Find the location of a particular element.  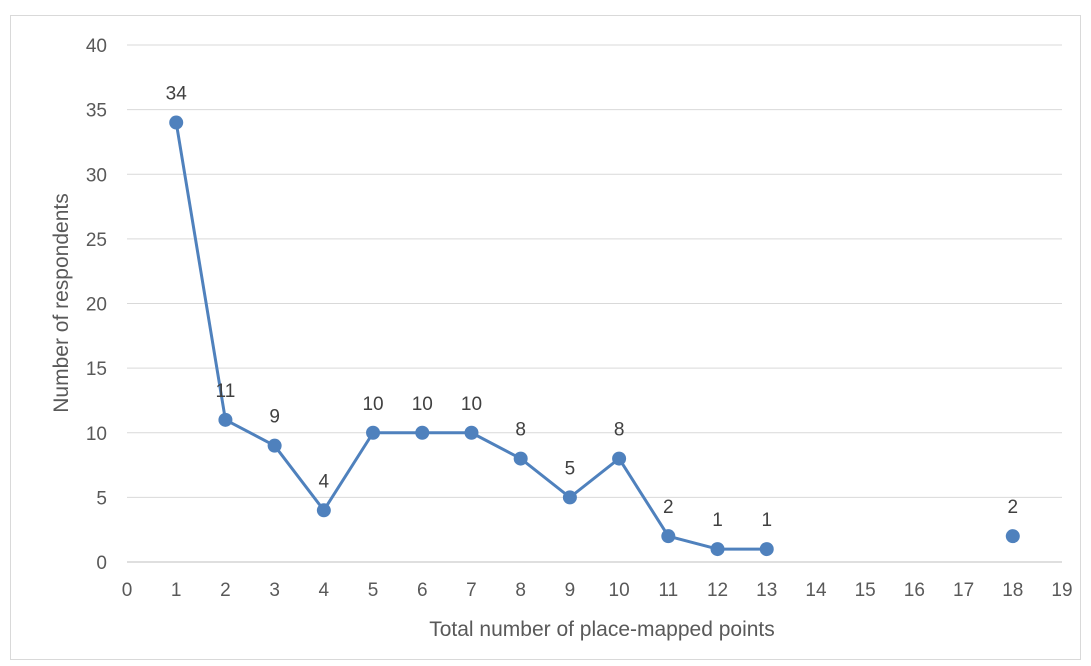

x-tick-label: 16 is located at coordinates (914, 590).